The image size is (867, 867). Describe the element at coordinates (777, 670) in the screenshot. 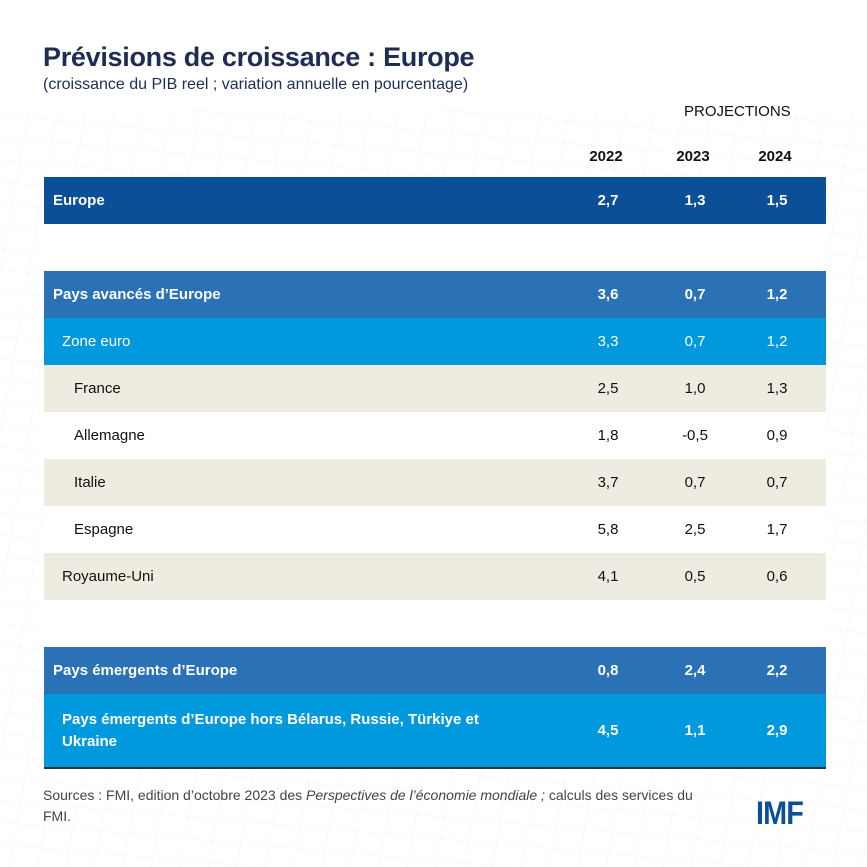

I see `cell-2024: 2,2` at that location.